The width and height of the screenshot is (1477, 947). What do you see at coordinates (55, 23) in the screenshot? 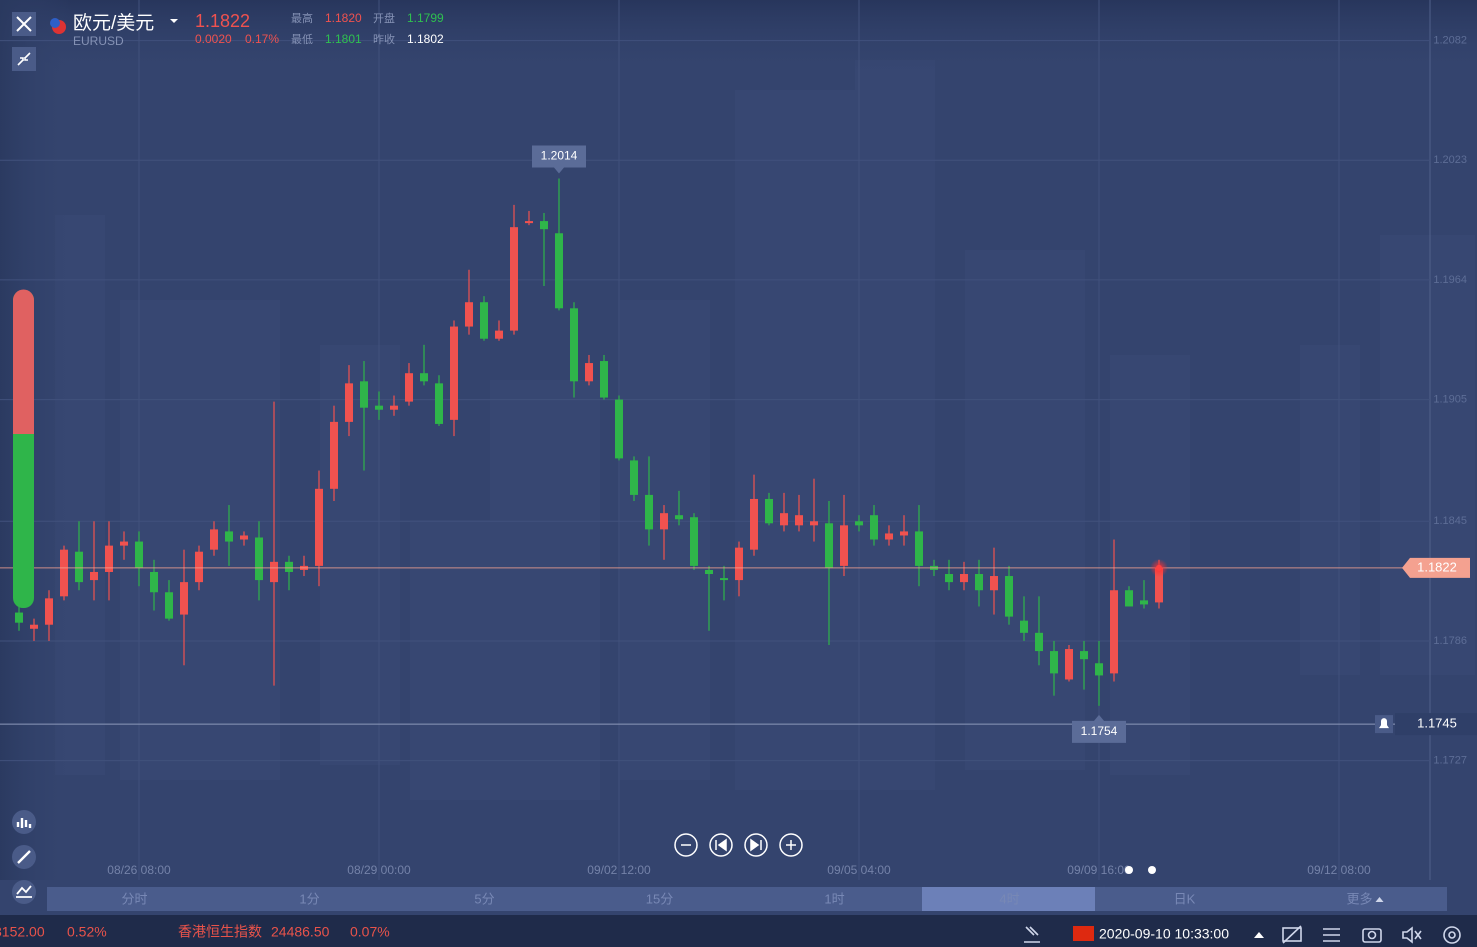
I see `flag-icon-eu` at bounding box center [55, 23].